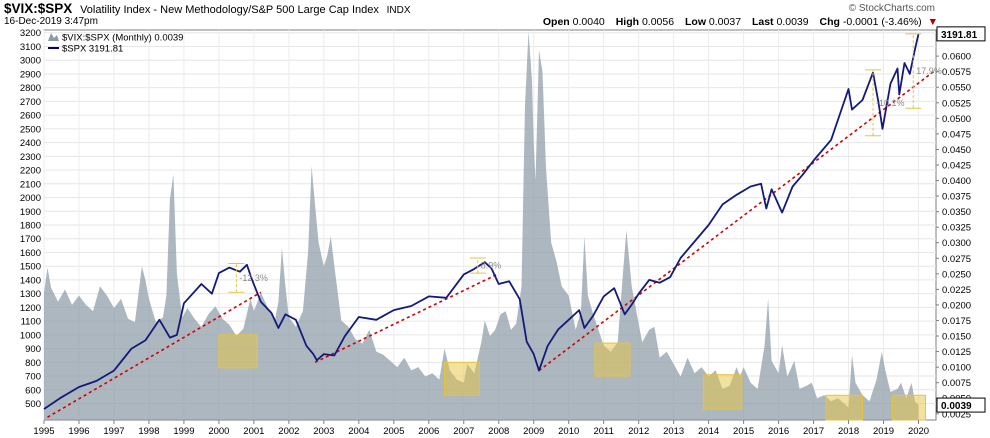 The image size is (990, 438). What do you see at coordinates (890, 103) in the screenshot?
I see `measure-label: -10.1%` at bounding box center [890, 103].